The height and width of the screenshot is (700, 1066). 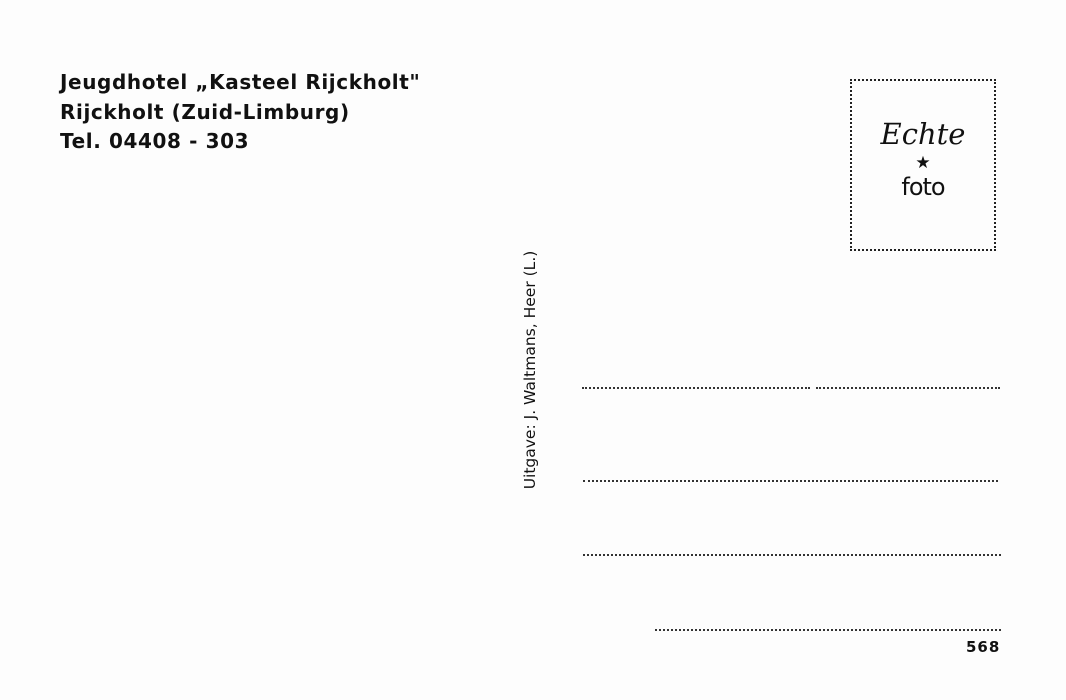 I want to click on card-number: 568, so click(x=983, y=647).